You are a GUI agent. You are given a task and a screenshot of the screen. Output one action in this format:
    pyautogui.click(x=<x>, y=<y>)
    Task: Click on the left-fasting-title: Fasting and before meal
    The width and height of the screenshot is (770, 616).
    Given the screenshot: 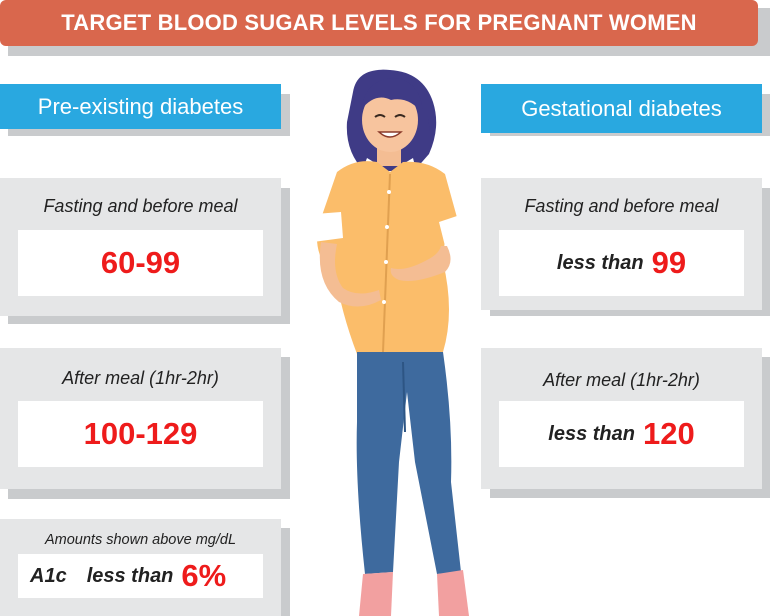 What is the action you would take?
    pyautogui.click(x=140, y=206)
    